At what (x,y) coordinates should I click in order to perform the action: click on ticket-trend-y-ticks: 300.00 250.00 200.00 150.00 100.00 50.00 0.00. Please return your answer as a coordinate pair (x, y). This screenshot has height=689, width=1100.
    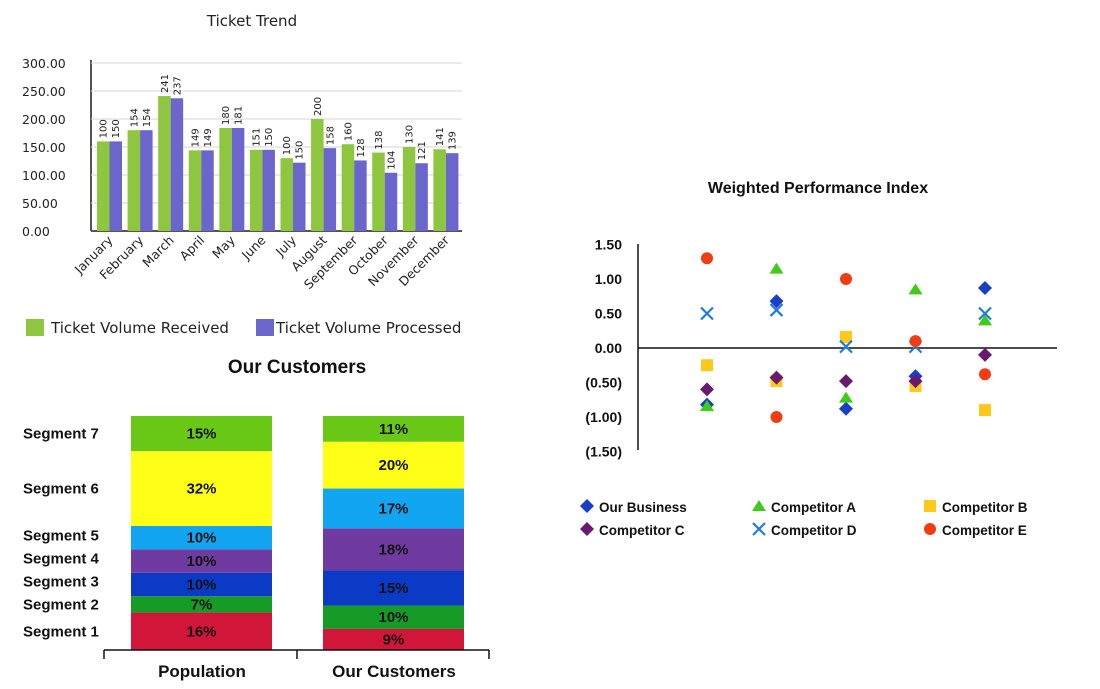
    Looking at the image, I should click on (44, 147).